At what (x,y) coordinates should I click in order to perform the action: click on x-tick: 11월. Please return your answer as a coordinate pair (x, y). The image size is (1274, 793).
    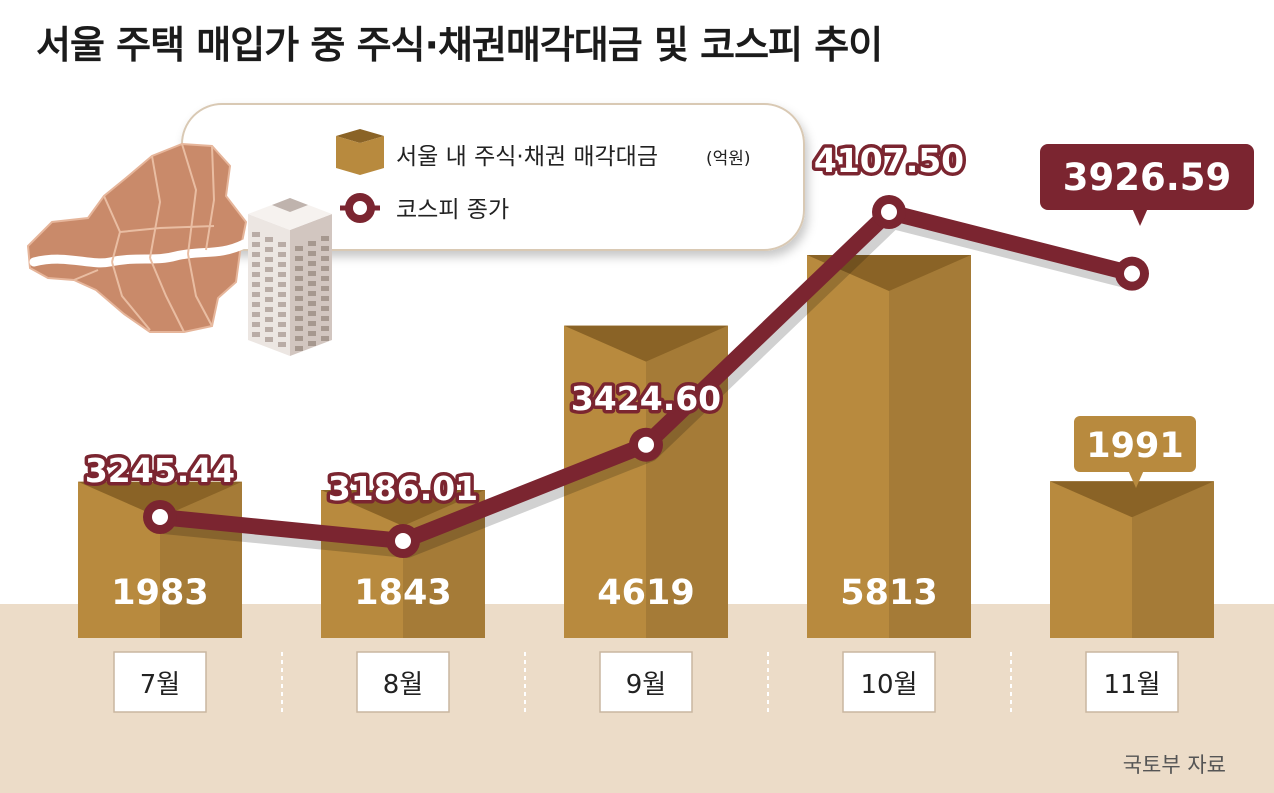
    Looking at the image, I should click on (1132, 682).